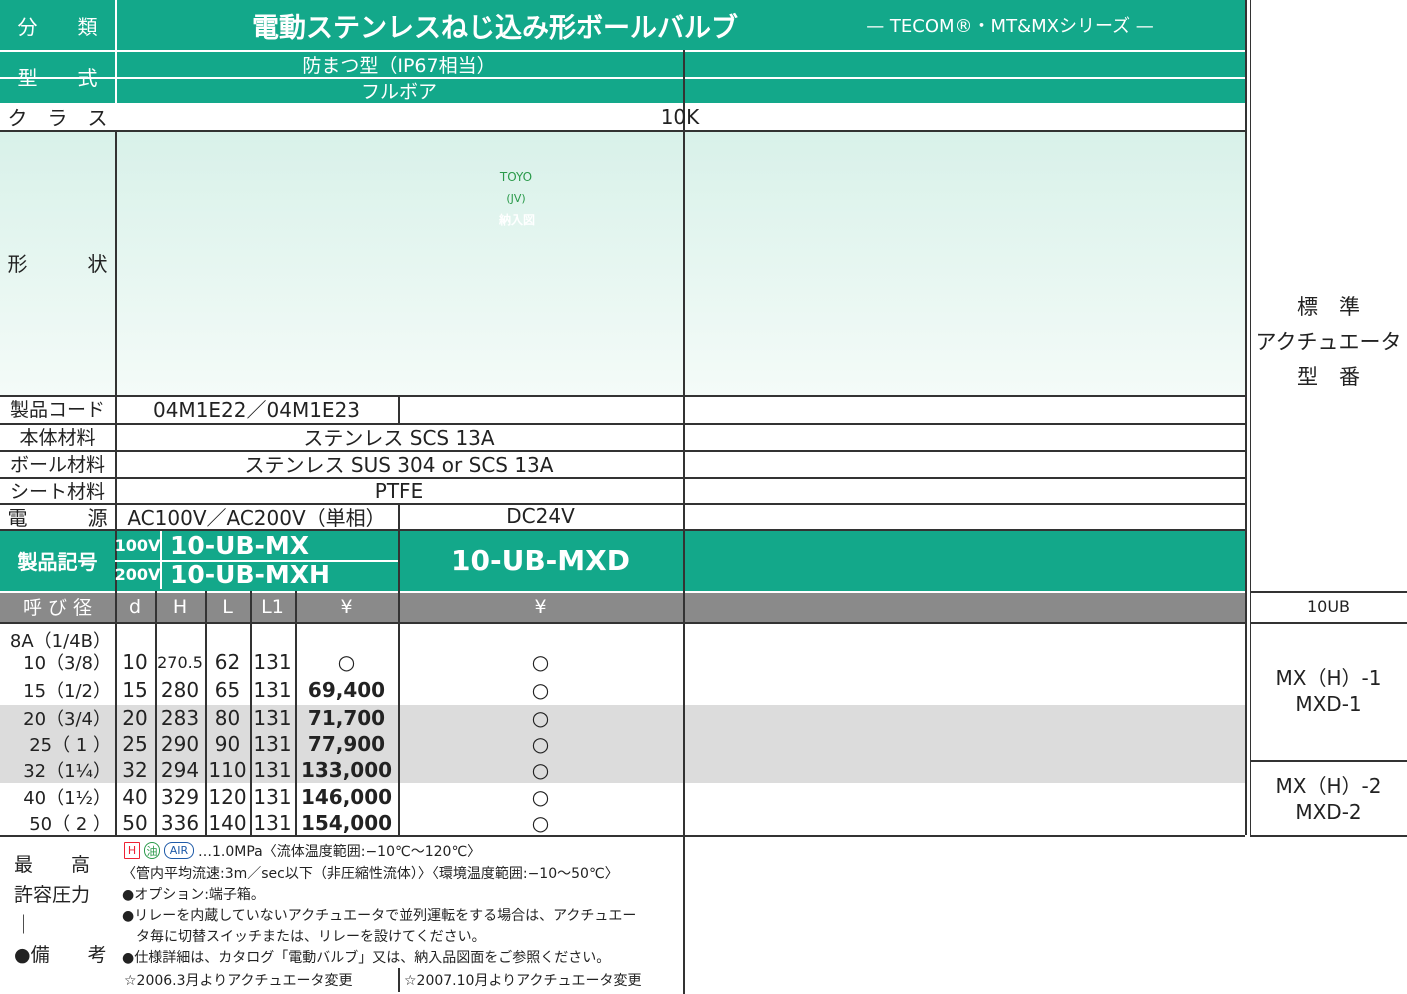  I want to click on image-tag: 納入図, so click(516, 220).